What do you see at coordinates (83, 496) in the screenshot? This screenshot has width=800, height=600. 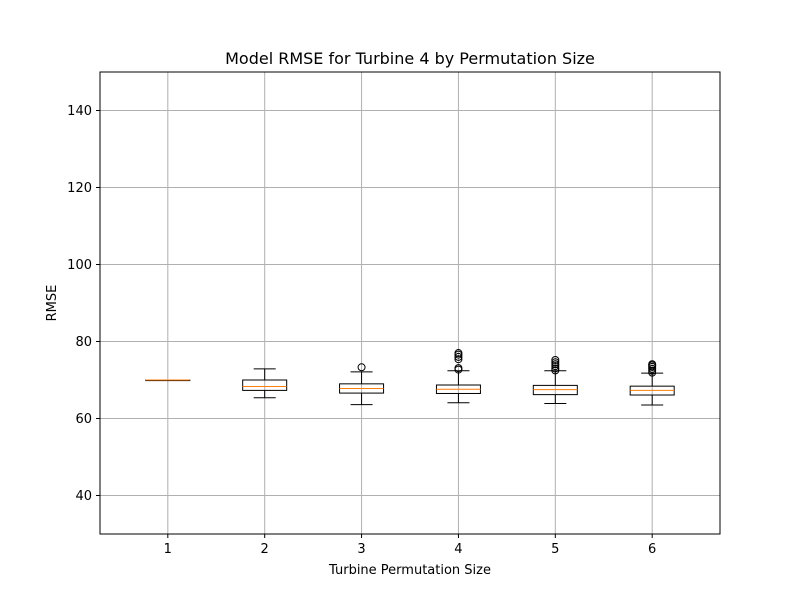 I see `y-tick-label: 40` at bounding box center [83, 496].